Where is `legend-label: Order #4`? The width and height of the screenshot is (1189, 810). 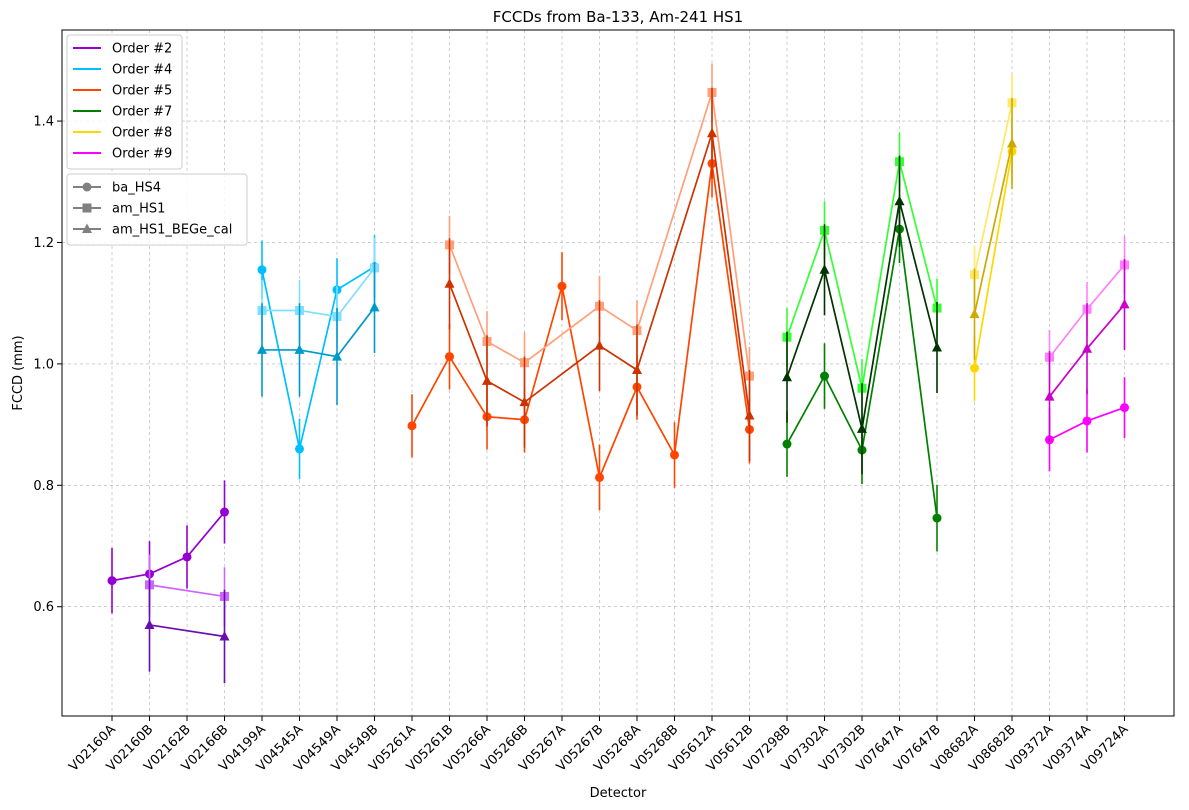
legend-label: Order #4 is located at coordinates (142, 70).